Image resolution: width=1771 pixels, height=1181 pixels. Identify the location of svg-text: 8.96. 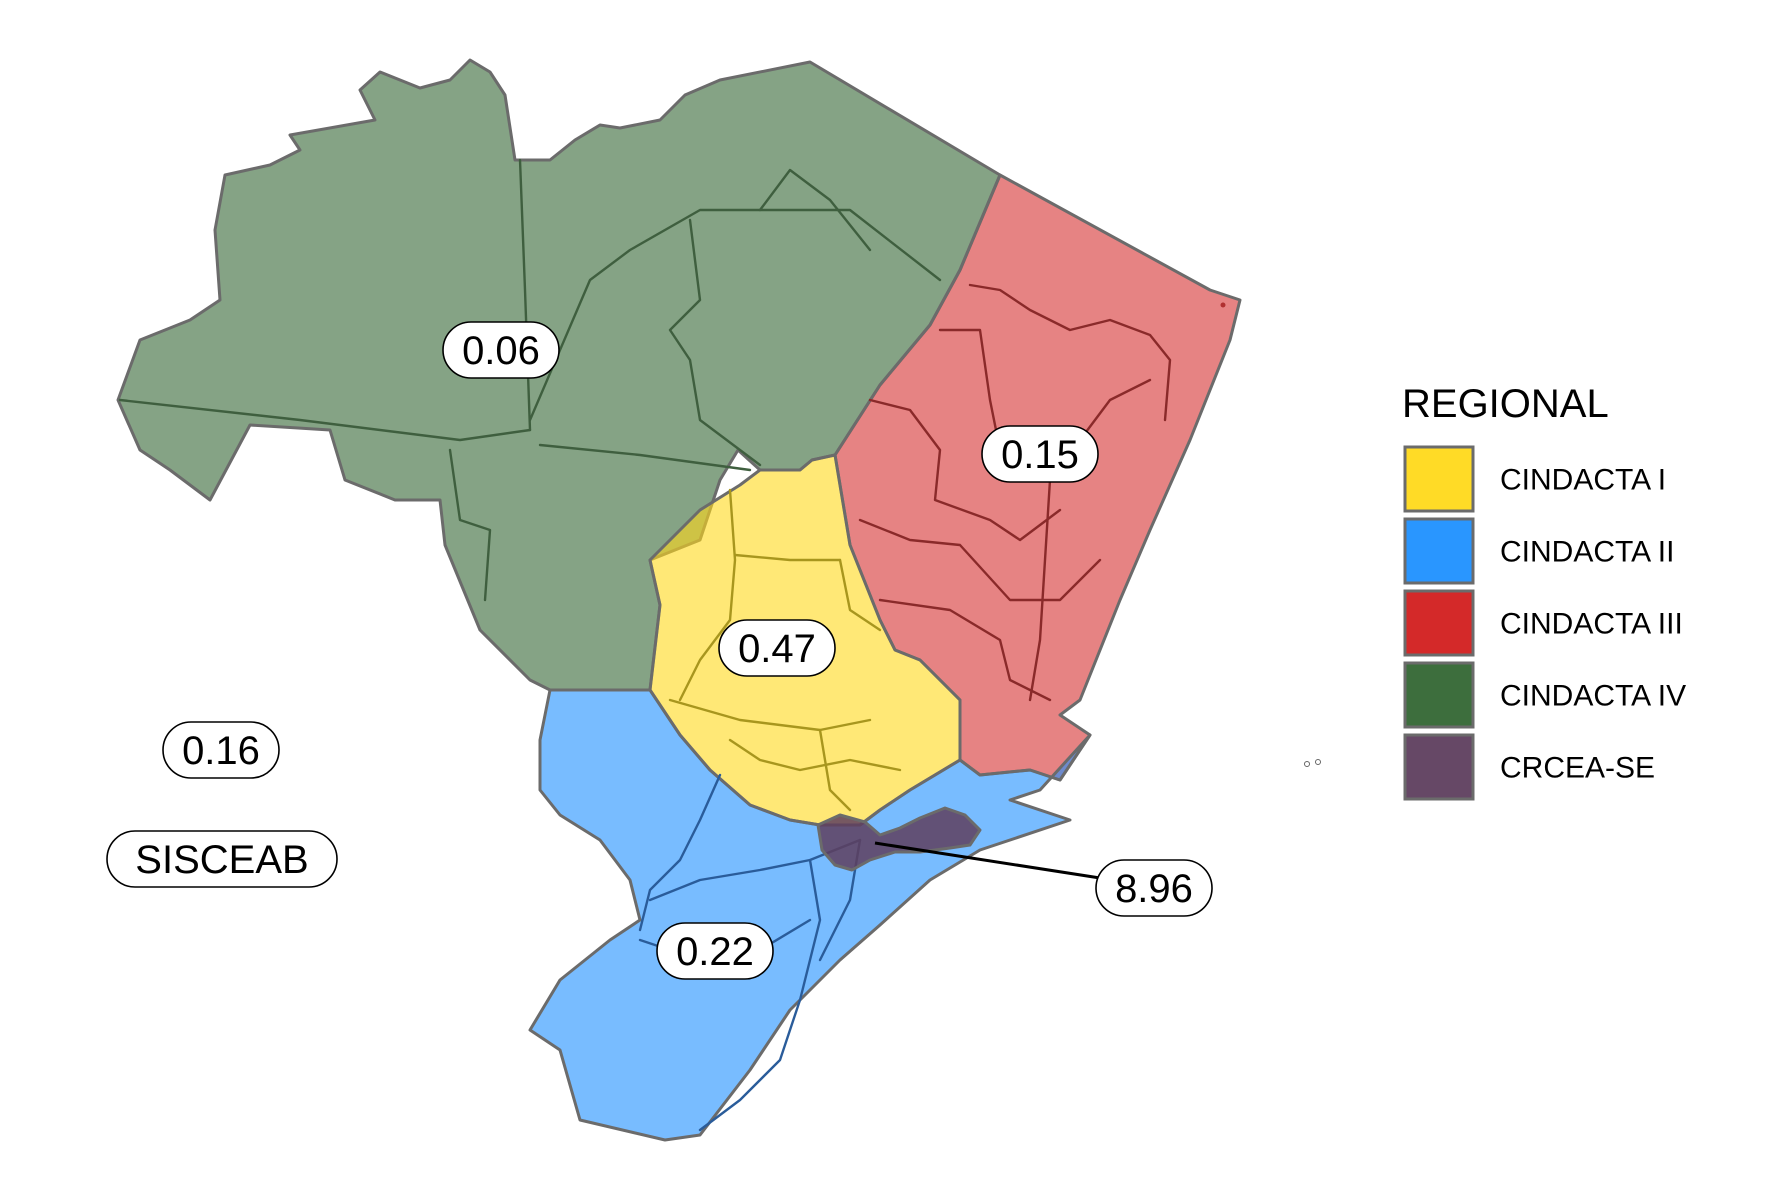
(1154, 889).